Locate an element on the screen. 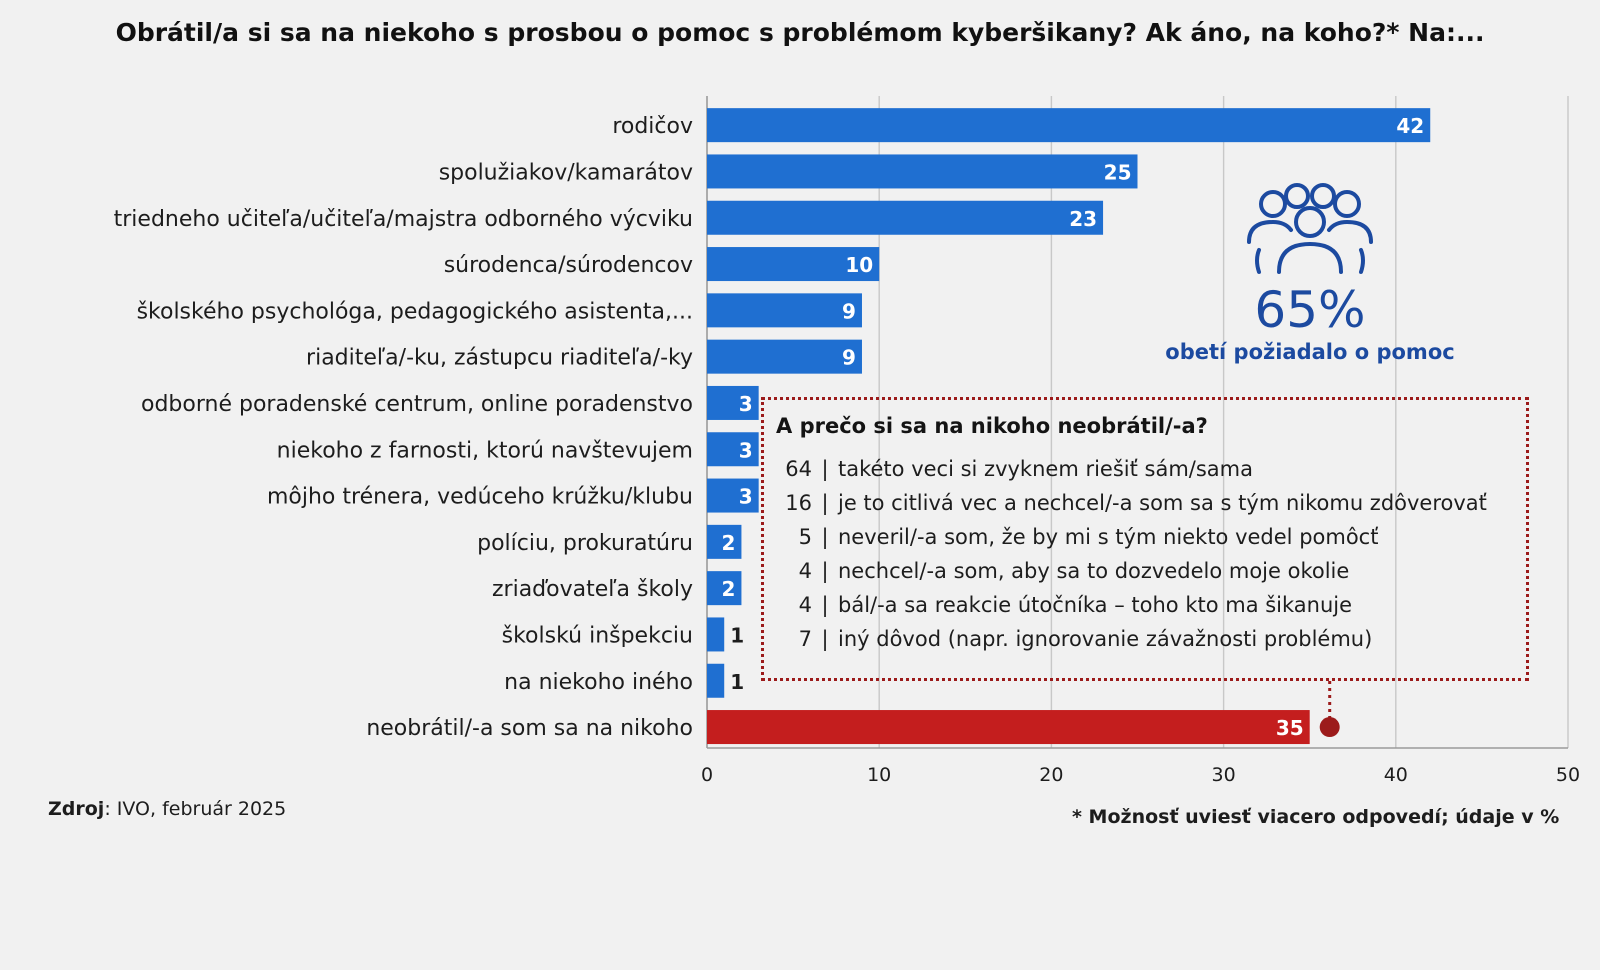 The image size is (1600, 970). value-label: 10 is located at coordinates (859, 265).